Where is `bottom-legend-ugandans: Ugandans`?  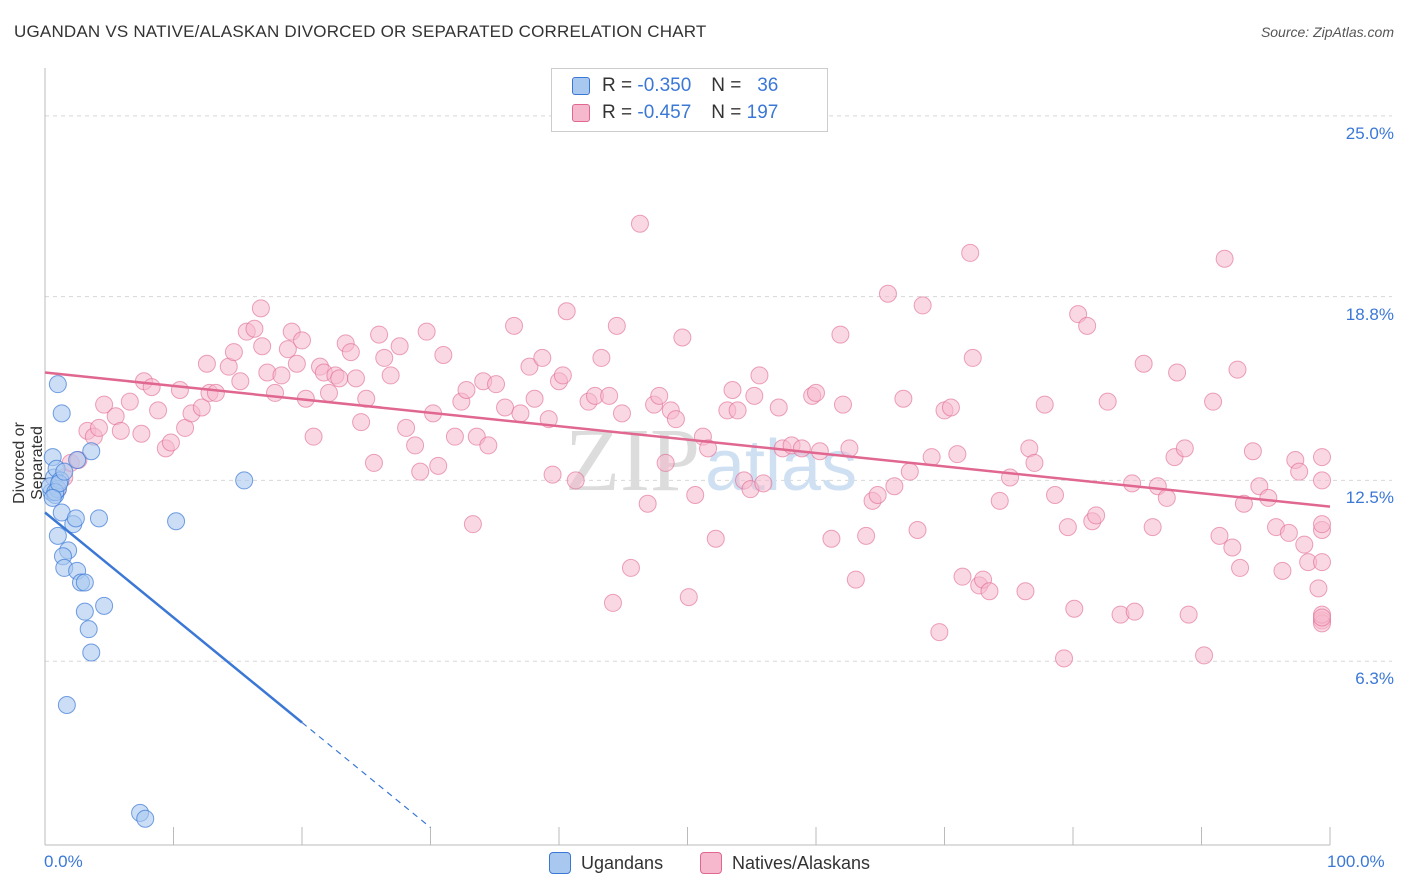 bottom-legend-ugandans: Ugandans is located at coordinates (606, 863).